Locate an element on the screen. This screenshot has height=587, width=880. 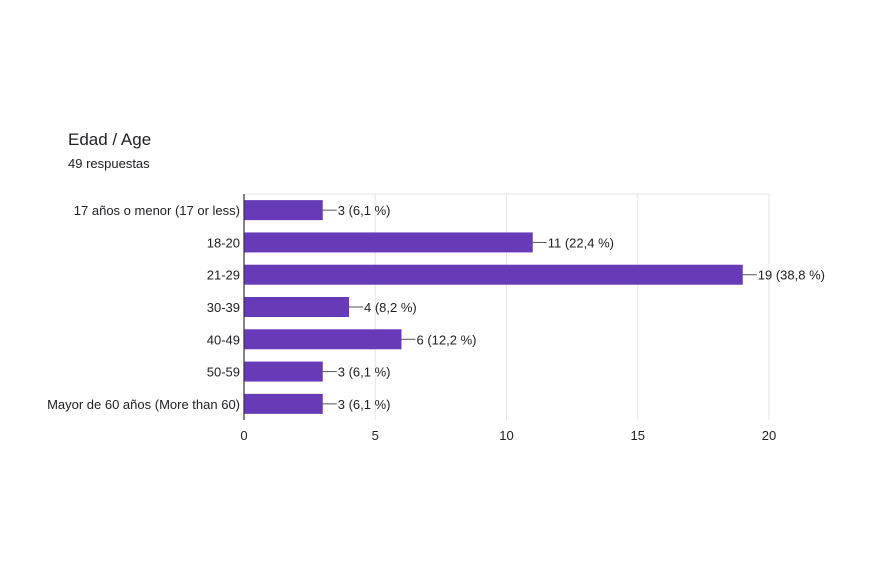
data-label: 4 (8,2 %) is located at coordinates (390, 307).